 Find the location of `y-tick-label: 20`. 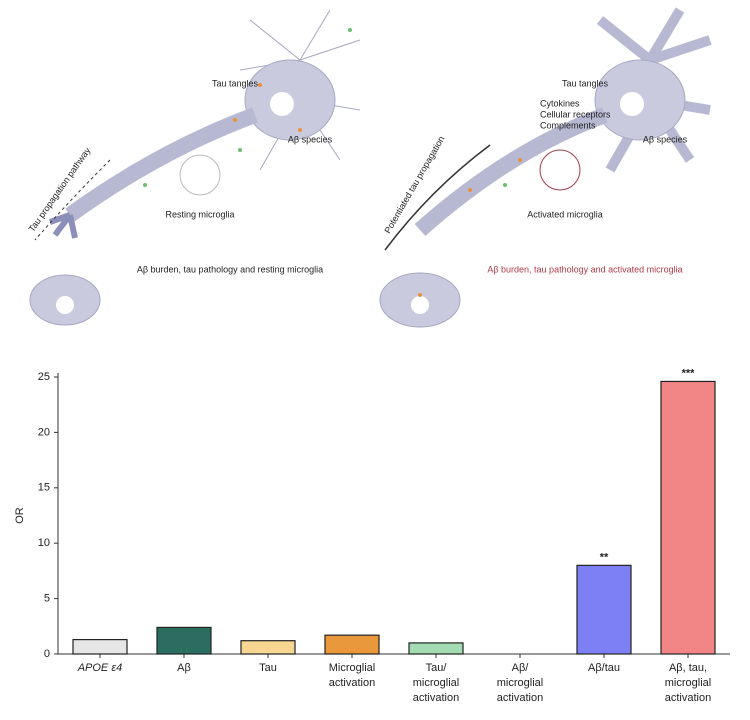

y-tick-label: 20 is located at coordinates (44, 432).